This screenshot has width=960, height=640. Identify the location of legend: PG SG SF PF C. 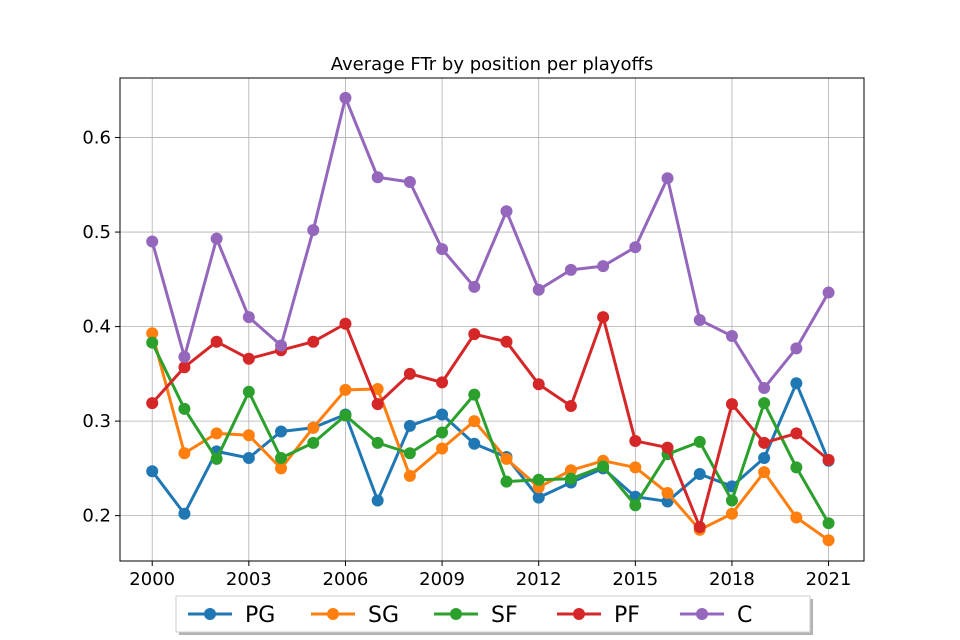
(494, 615).